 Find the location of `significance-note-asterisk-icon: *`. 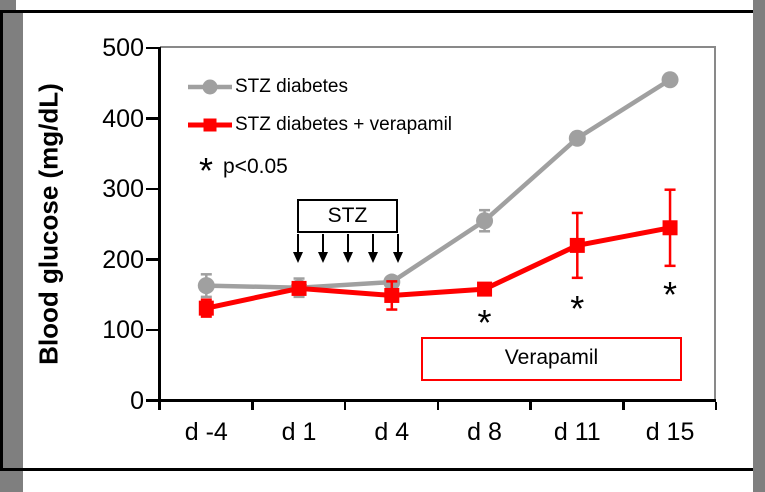

significance-note-asterisk-icon: * is located at coordinates (206, 171).